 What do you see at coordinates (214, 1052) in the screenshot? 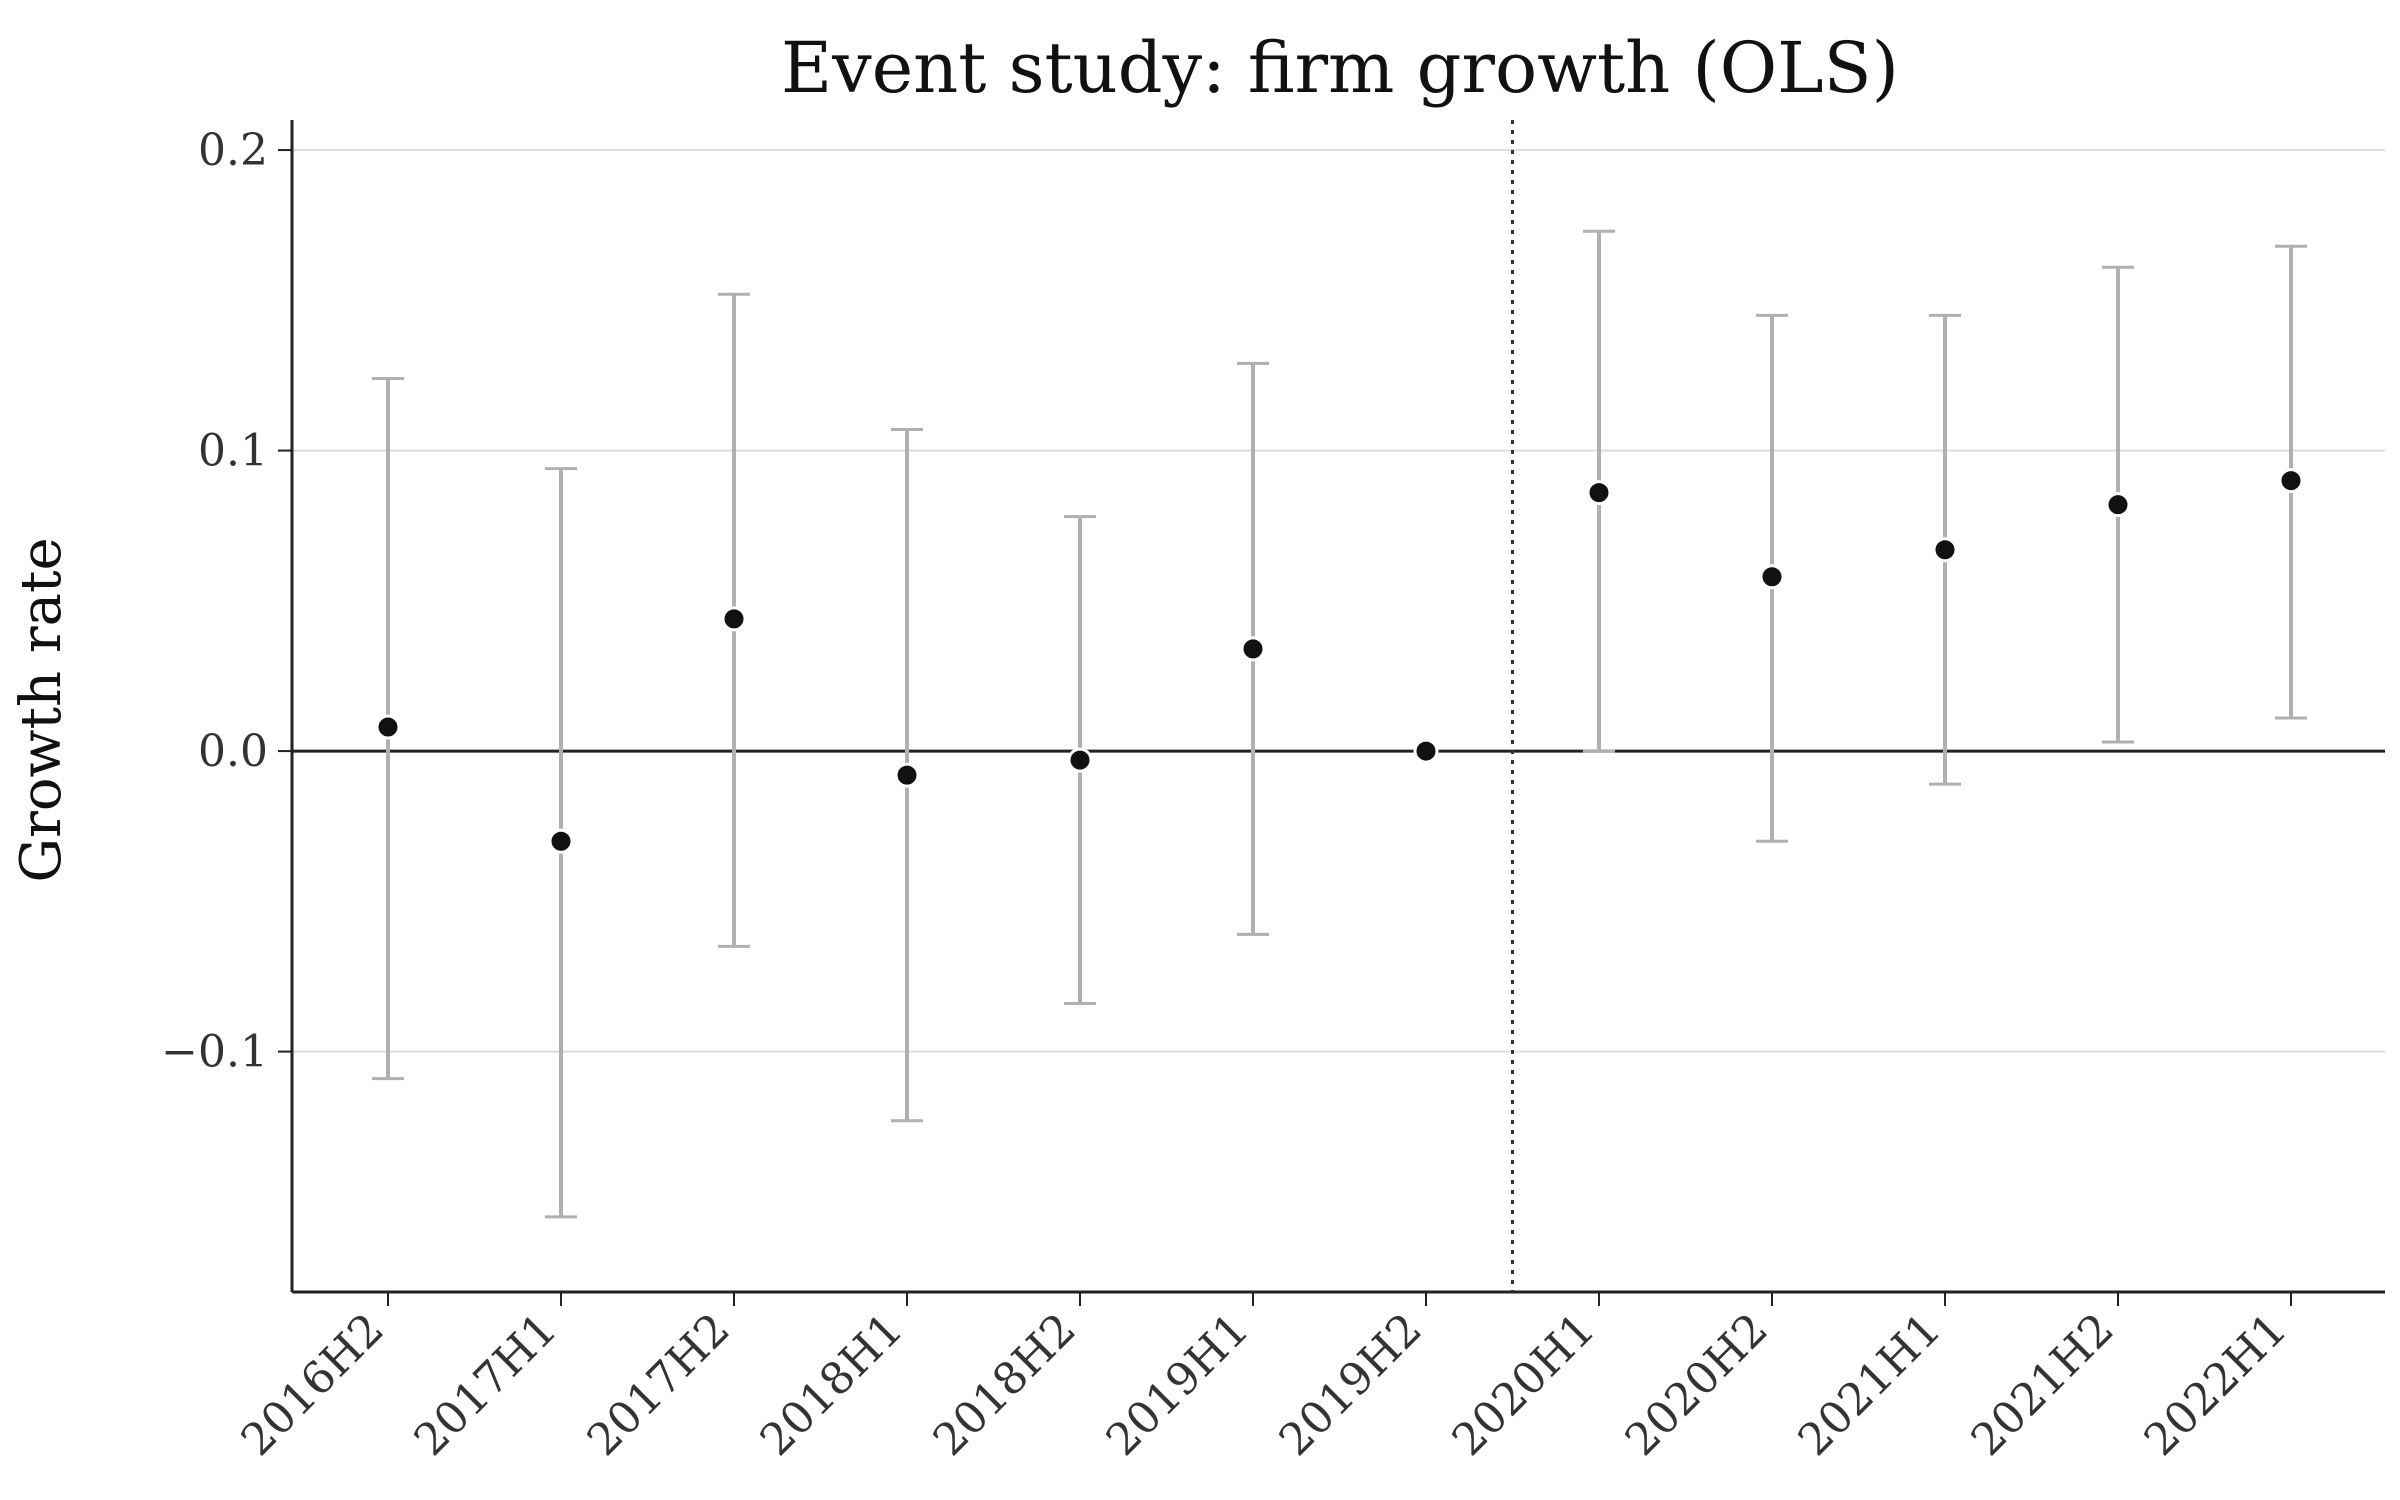
I see `y-tick-label: −0.1` at bounding box center [214, 1052].